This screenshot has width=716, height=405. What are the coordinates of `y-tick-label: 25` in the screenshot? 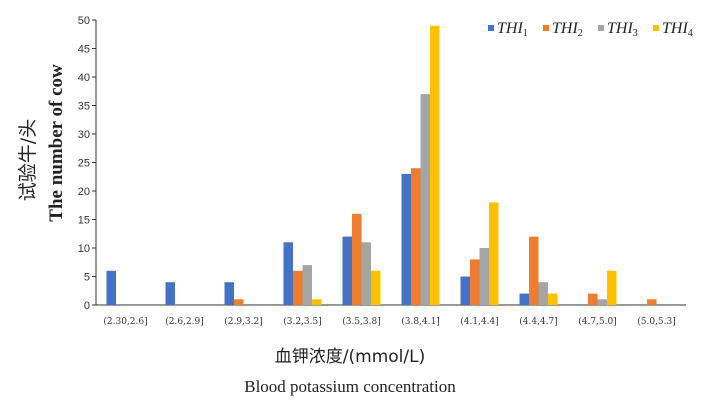 It's located at (84, 164).